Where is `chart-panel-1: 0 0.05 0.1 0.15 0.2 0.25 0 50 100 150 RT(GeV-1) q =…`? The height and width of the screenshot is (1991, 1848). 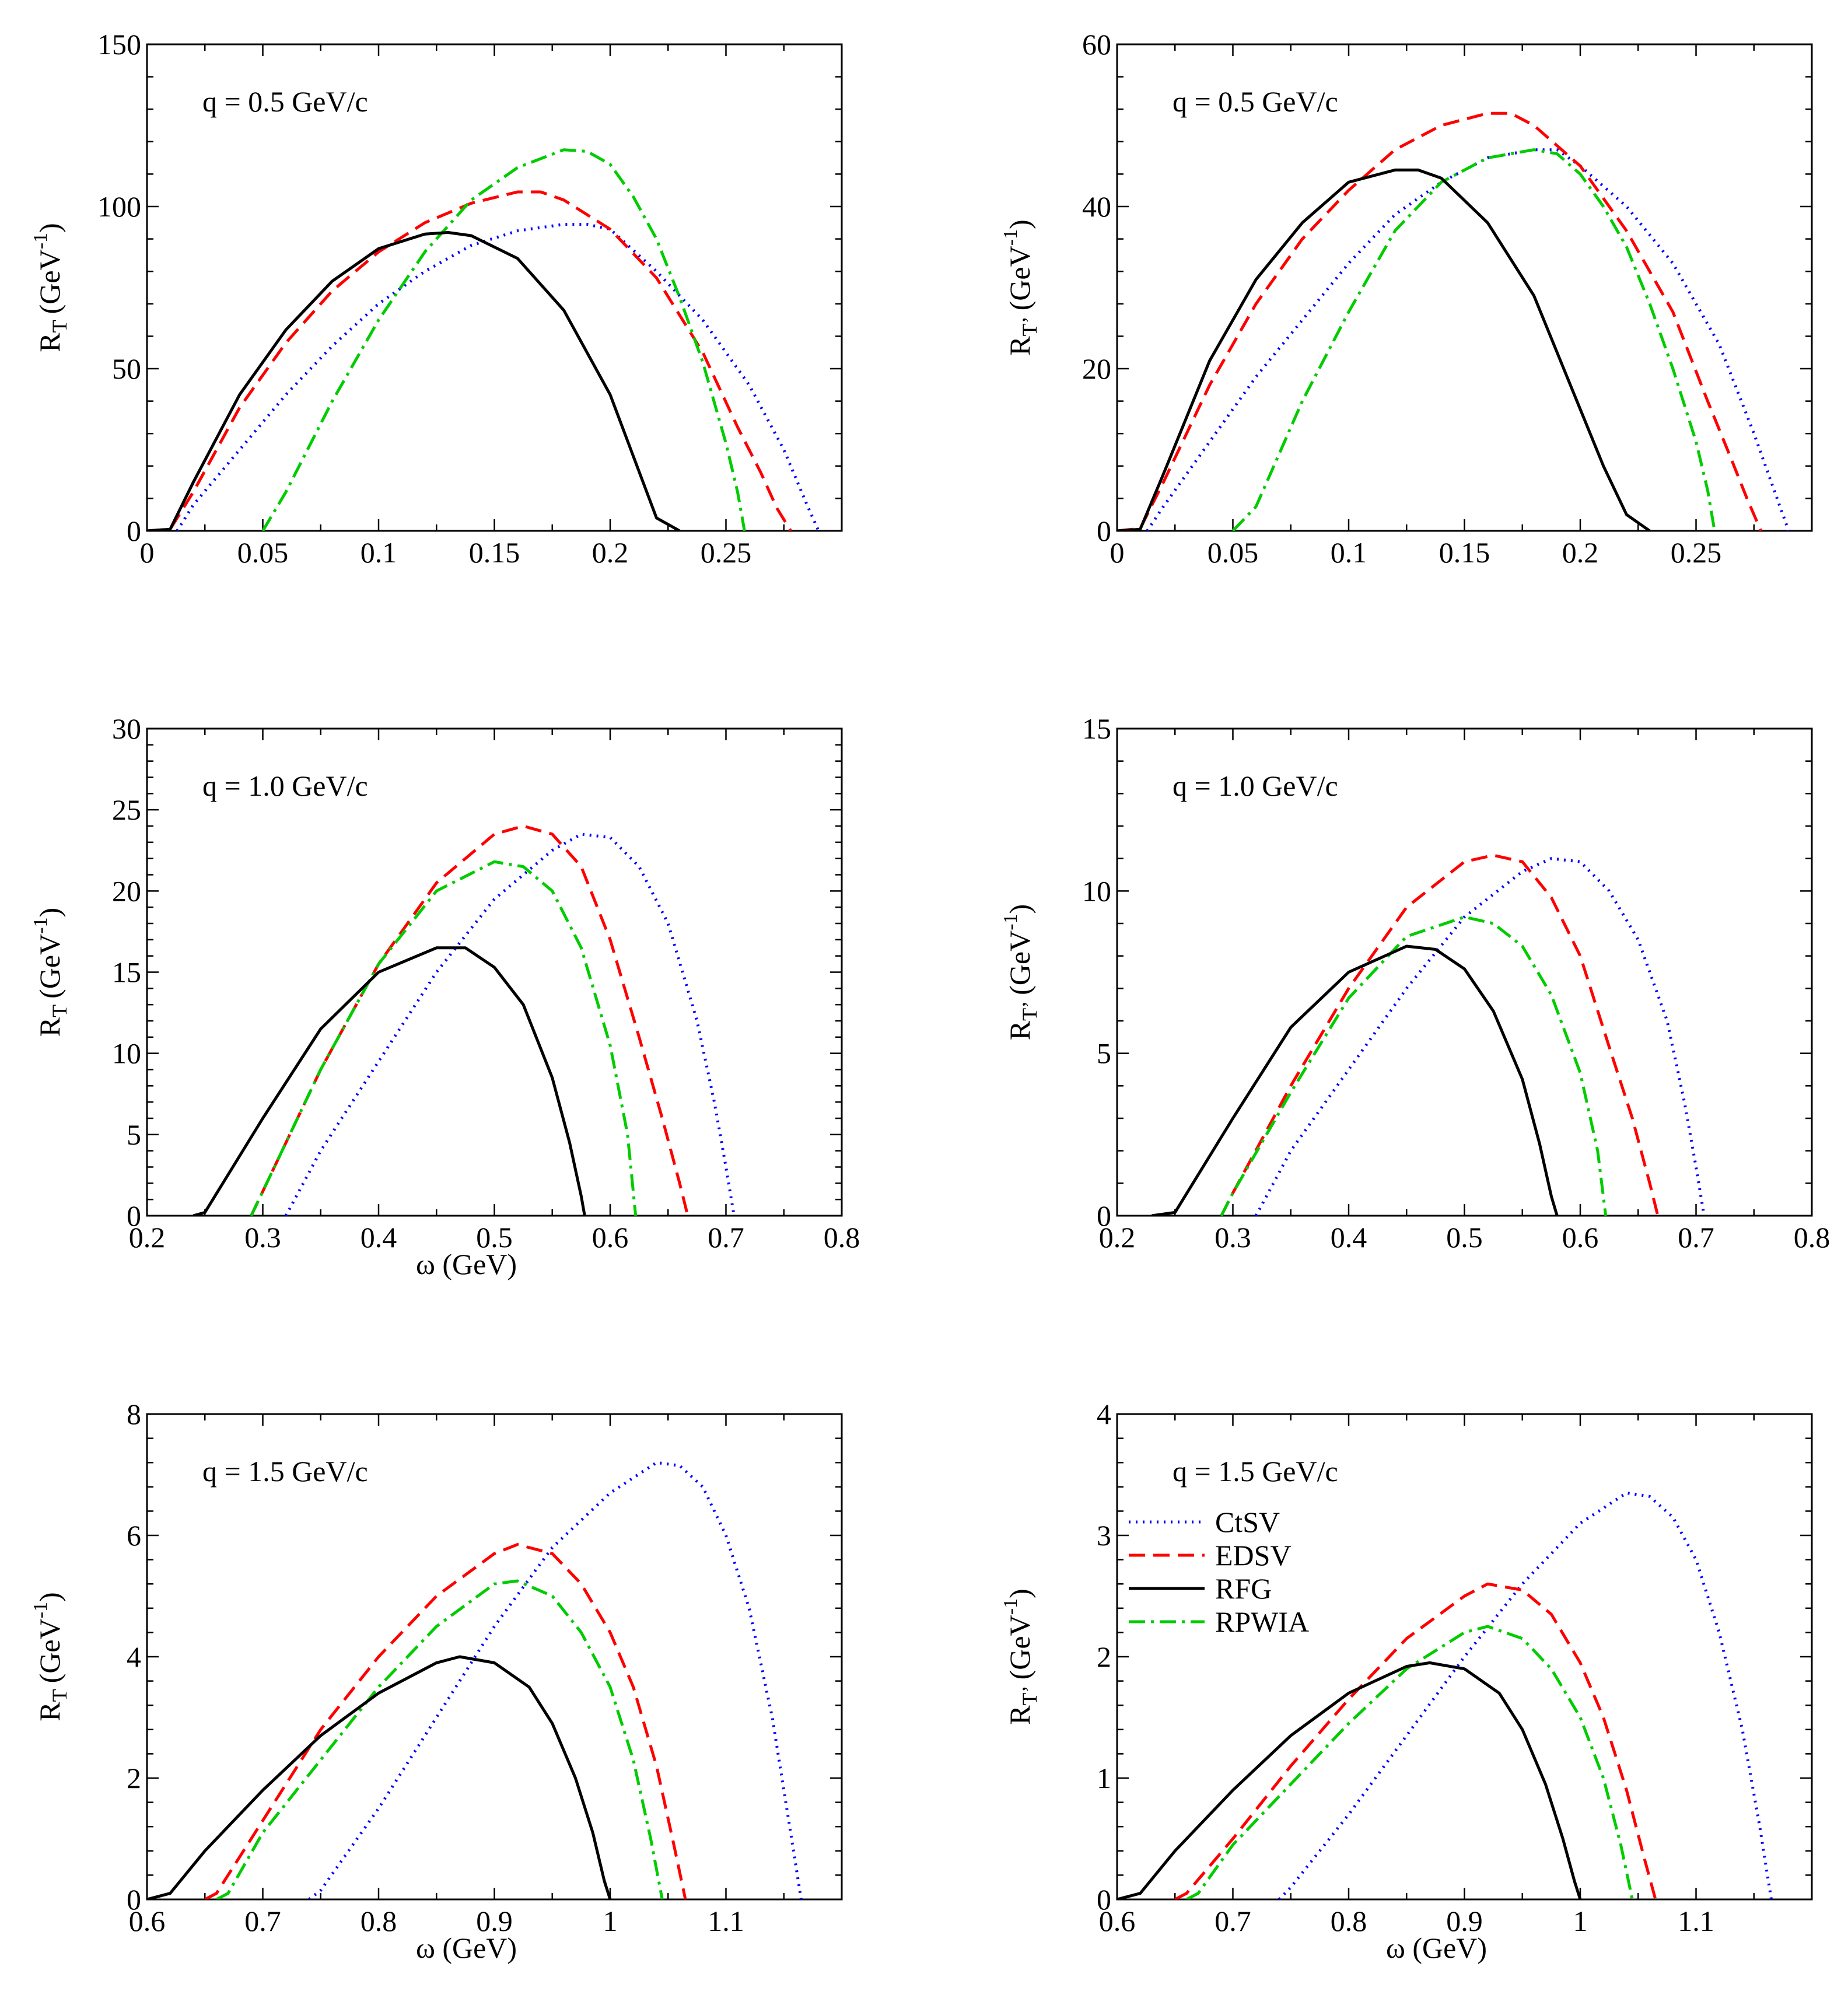 chart-panel-1: 0 0.05 0.1 0.15 0.2 0.25 0 50 100 150 RT(GeV-1) q =… is located at coordinates (436, 298).